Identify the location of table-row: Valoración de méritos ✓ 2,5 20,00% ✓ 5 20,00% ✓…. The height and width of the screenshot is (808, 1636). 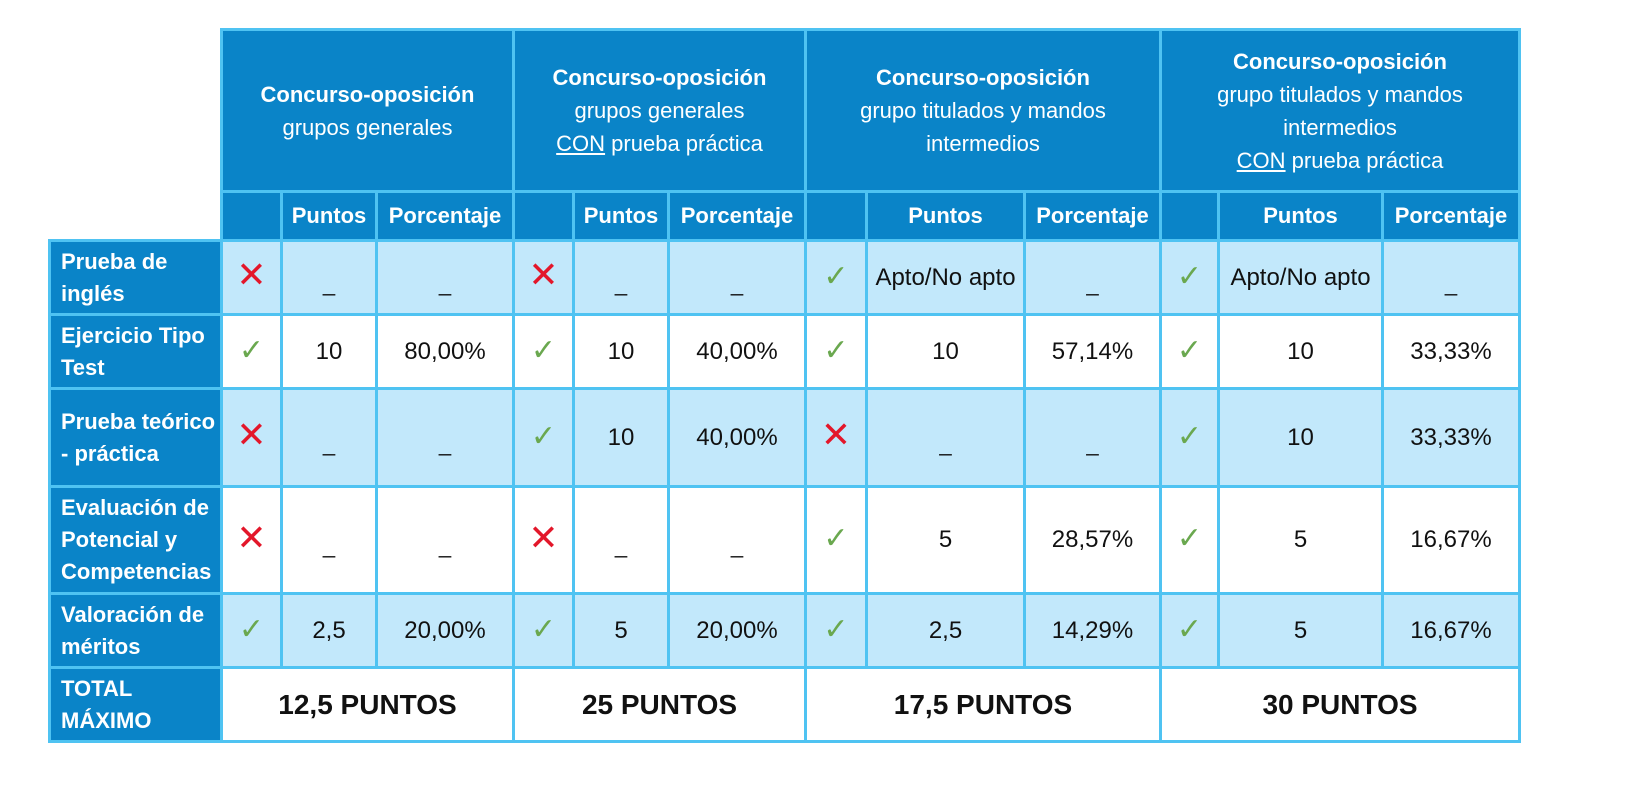
(784, 630).